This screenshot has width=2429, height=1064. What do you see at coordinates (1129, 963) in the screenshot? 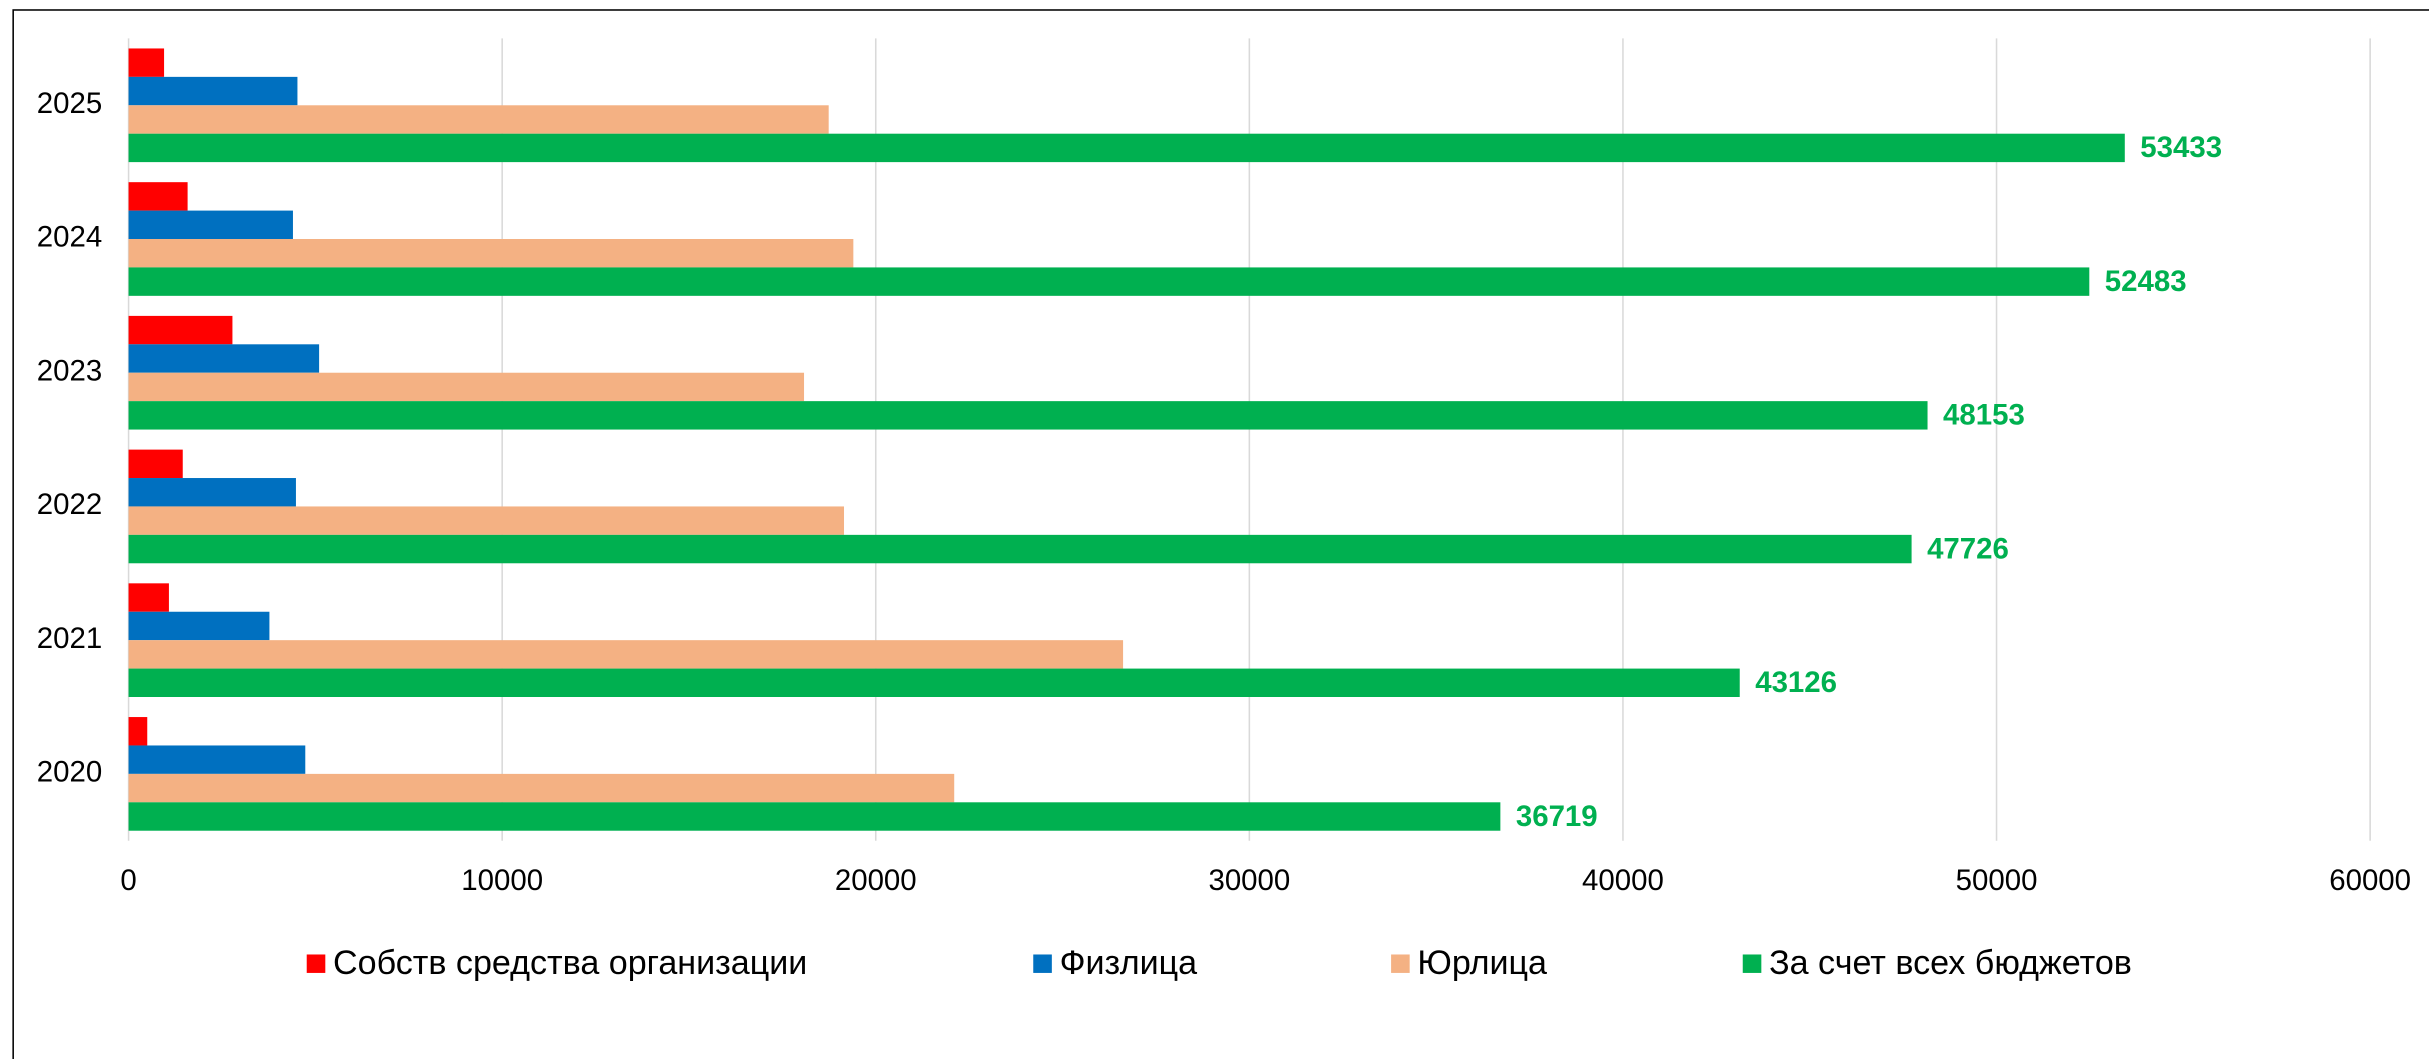
I see `legend-label: Физлица` at bounding box center [1129, 963].